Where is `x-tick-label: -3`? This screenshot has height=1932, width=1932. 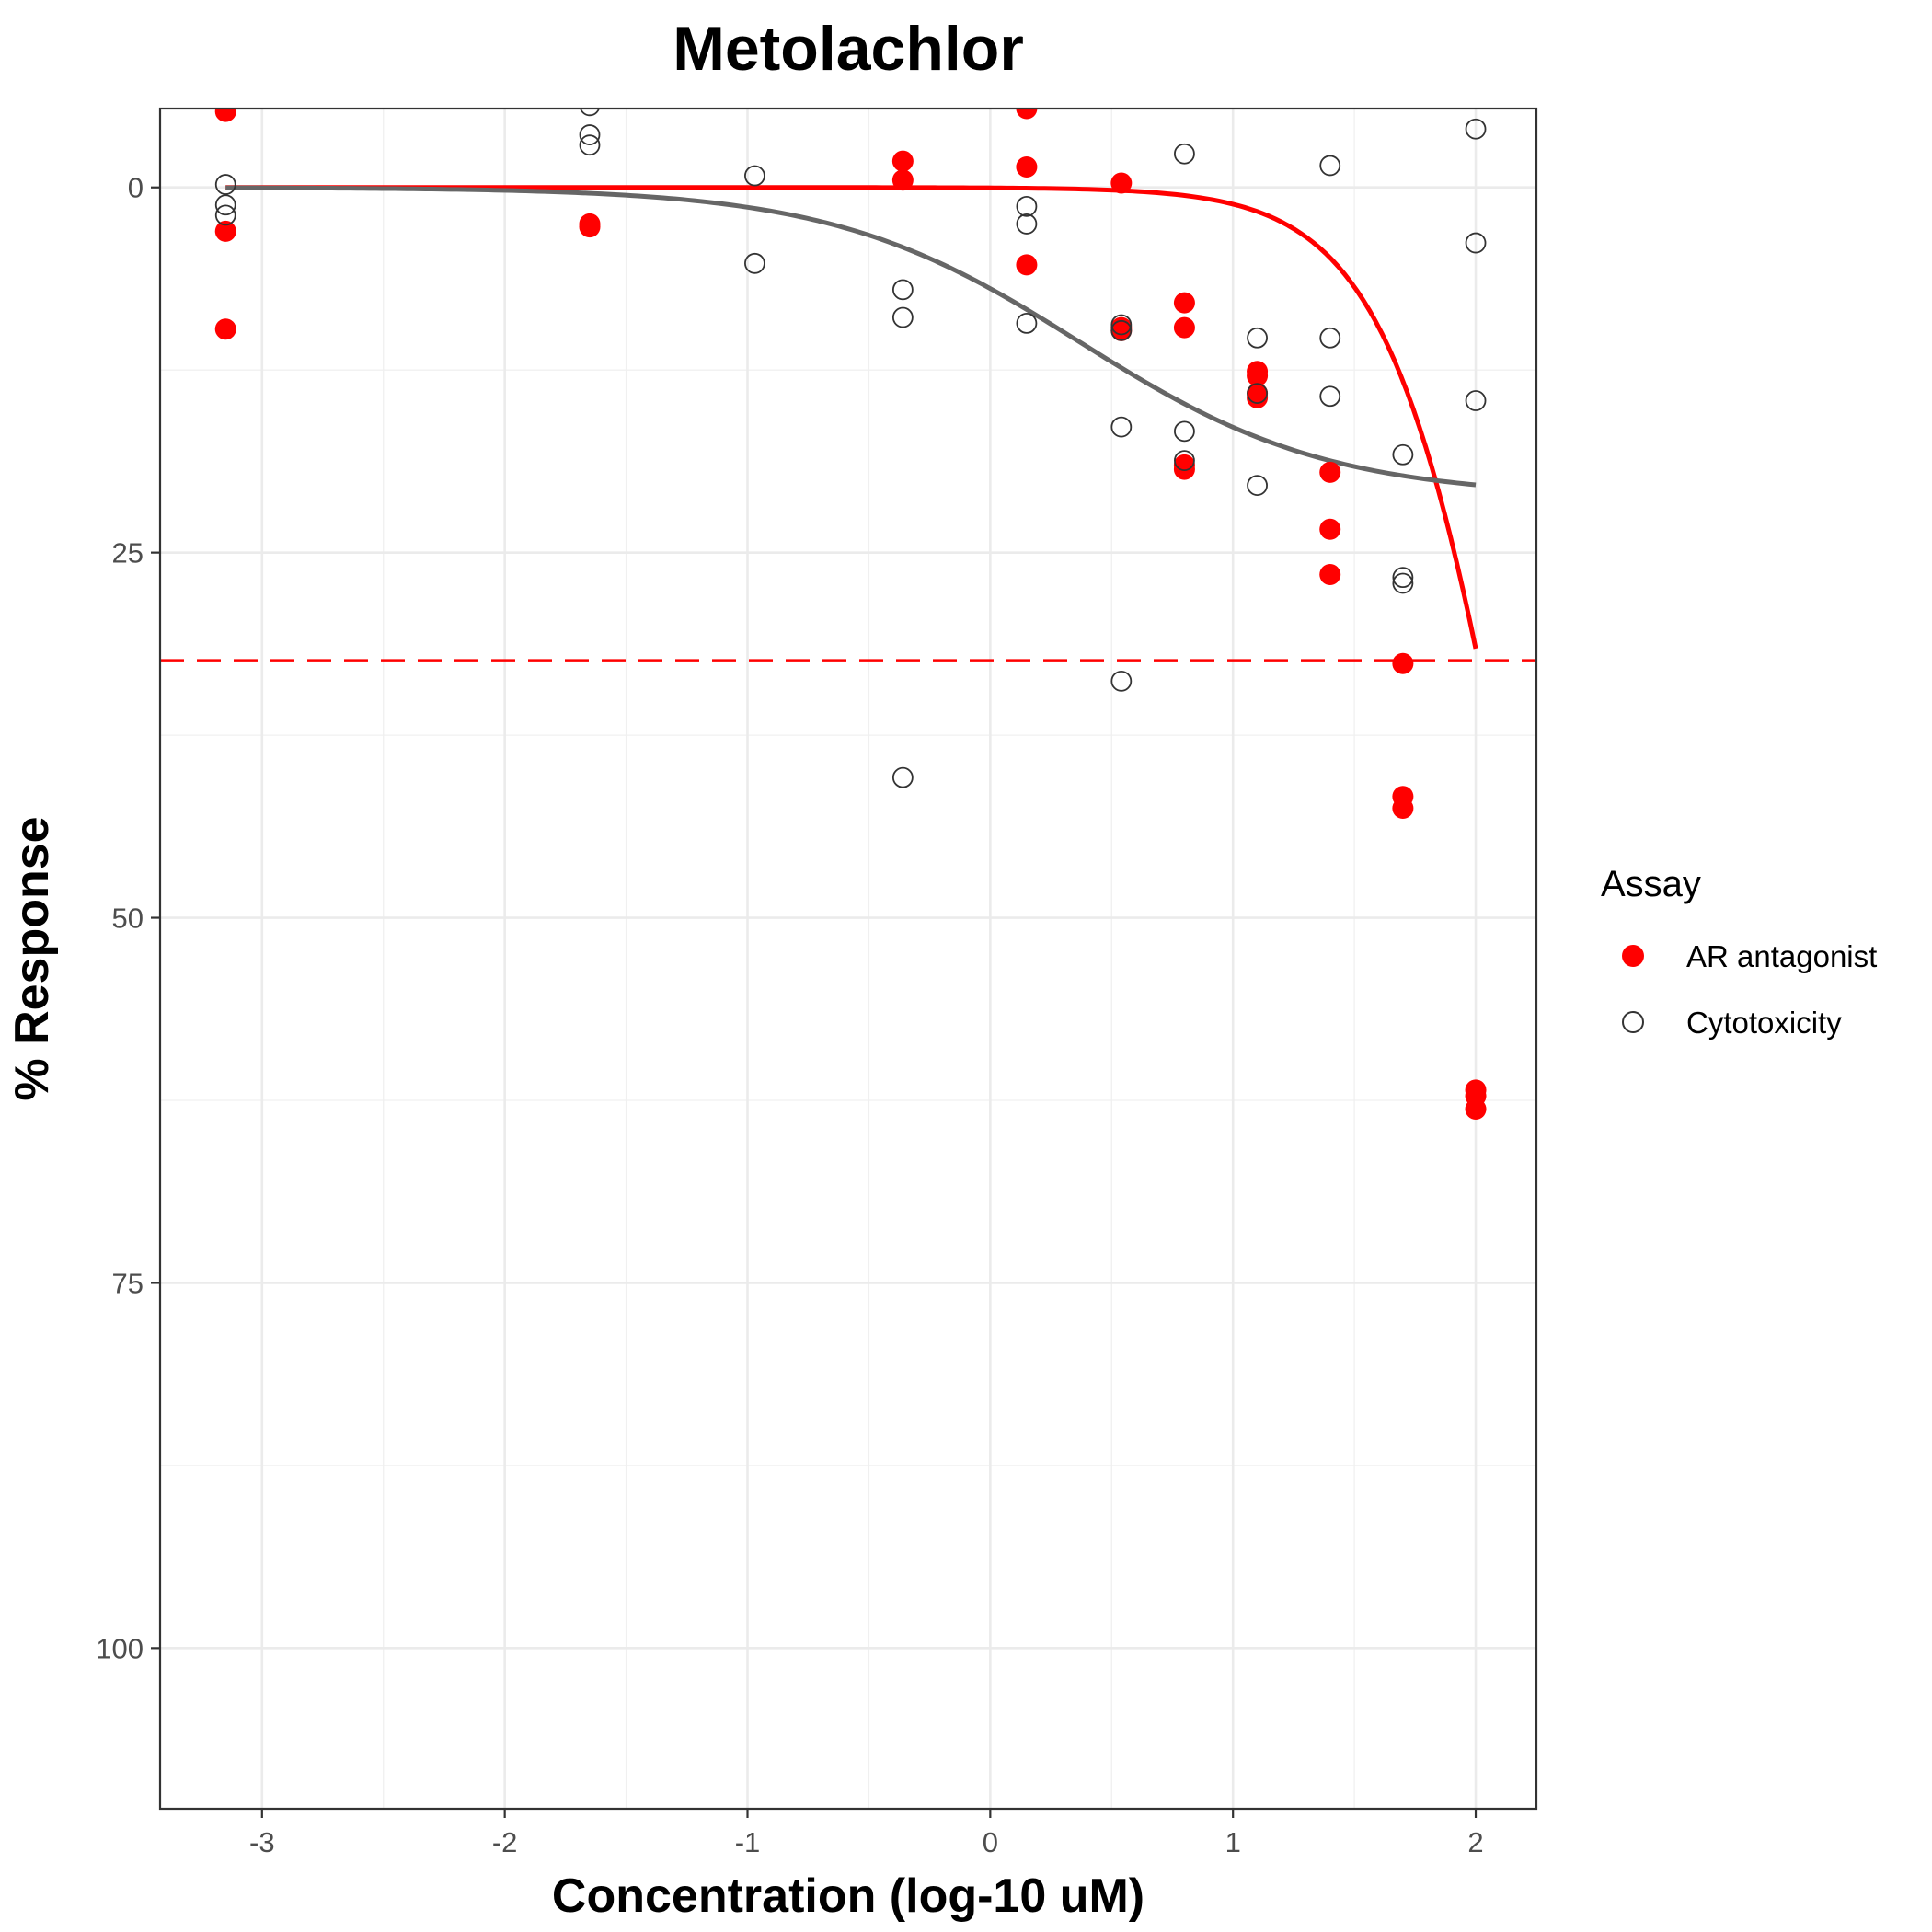 x-tick-label: -3 is located at coordinates (262, 1842).